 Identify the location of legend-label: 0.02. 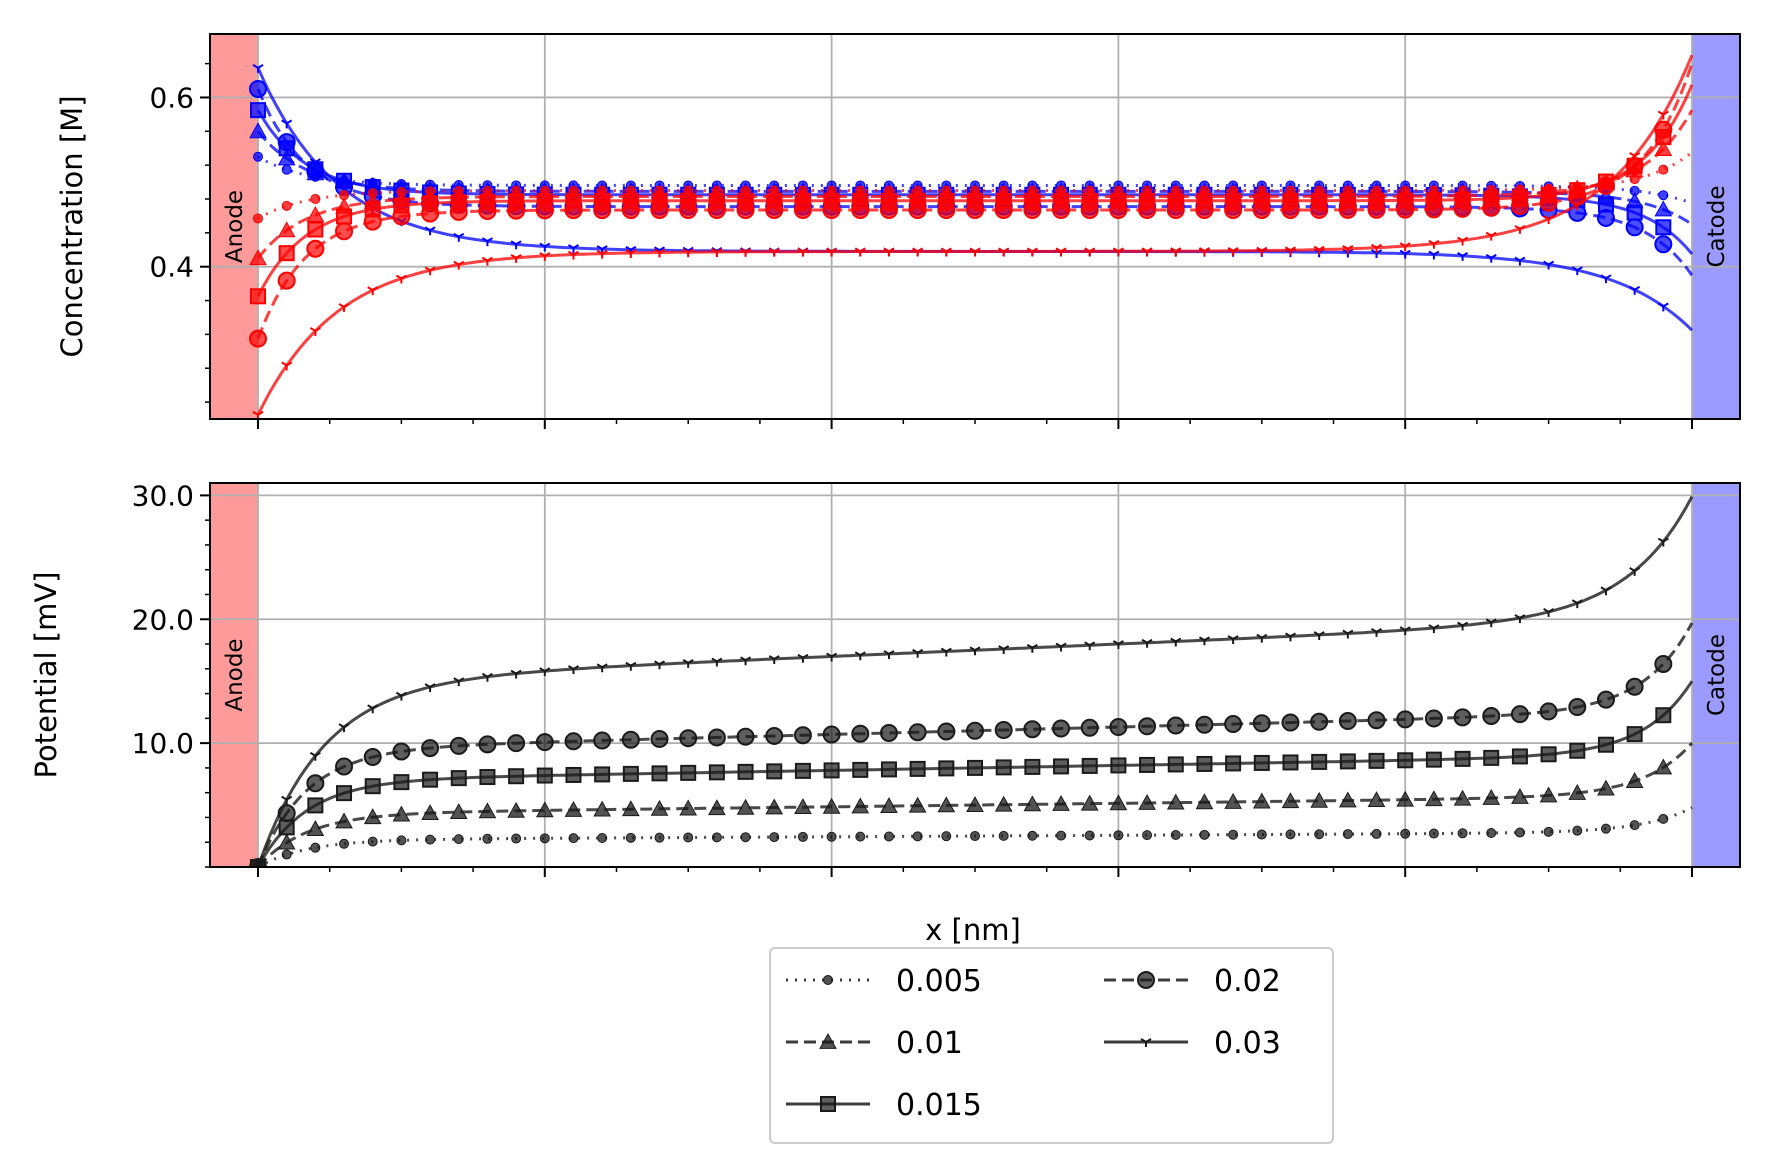
(1247, 981).